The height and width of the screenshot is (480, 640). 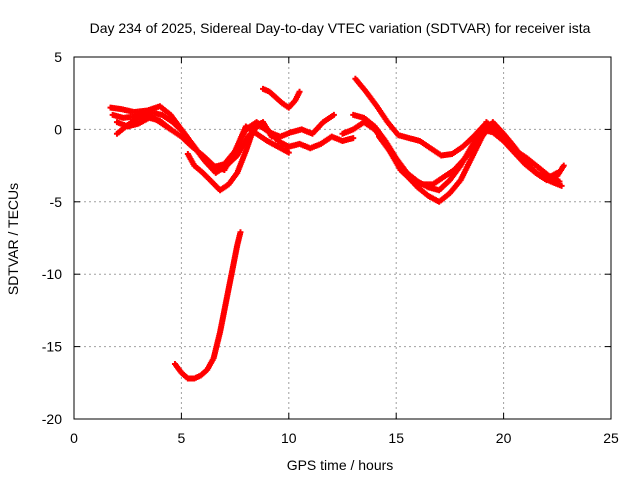 What do you see at coordinates (58, 57) in the screenshot?
I see `y-tick-label: 5` at bounding box center [58, 57].